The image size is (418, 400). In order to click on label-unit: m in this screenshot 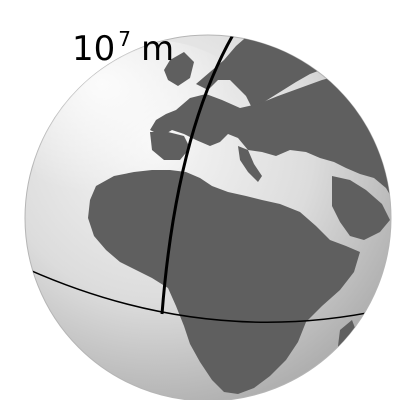, I will do `click(157, 49)`.